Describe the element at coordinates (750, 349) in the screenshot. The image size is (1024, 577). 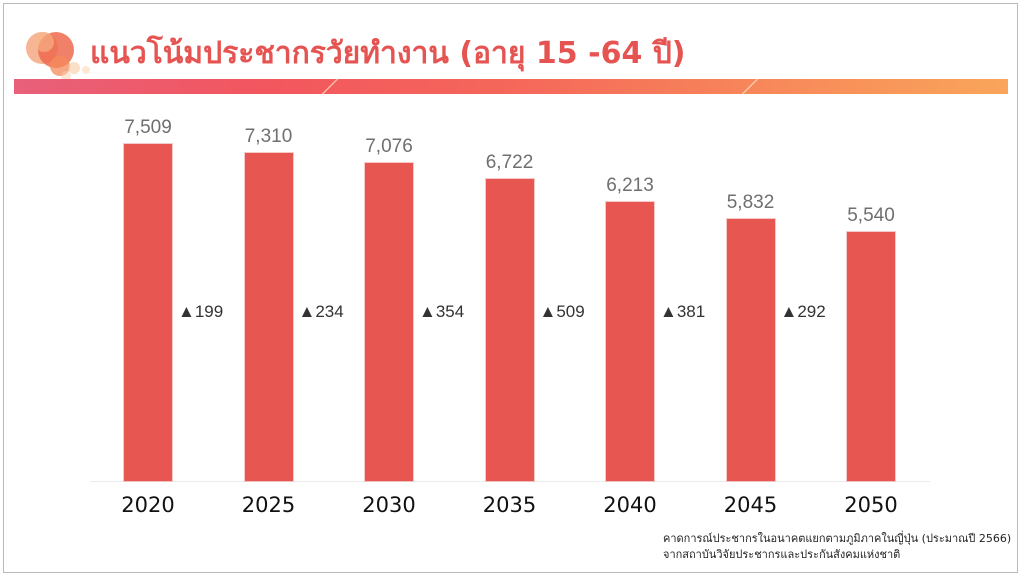
I see `bar-2045` at that location.